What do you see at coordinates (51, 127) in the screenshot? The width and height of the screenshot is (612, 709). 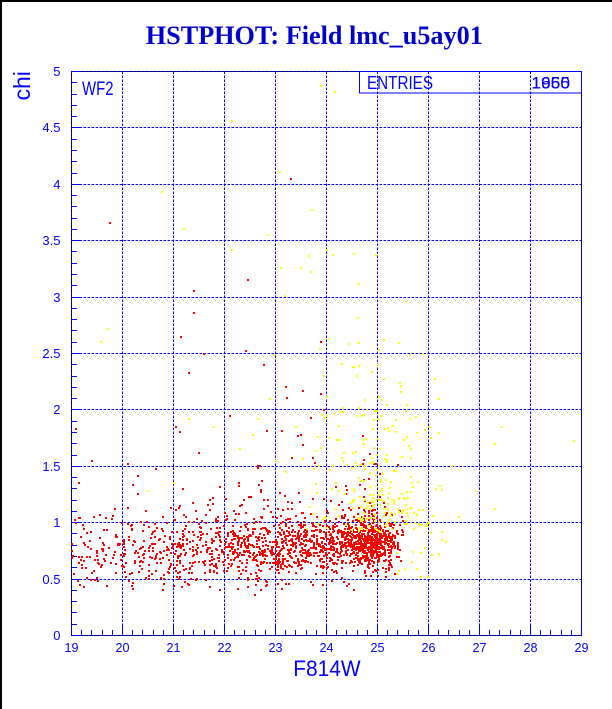 I see `svg-text: 4.5` at bounding box center [51, 127].